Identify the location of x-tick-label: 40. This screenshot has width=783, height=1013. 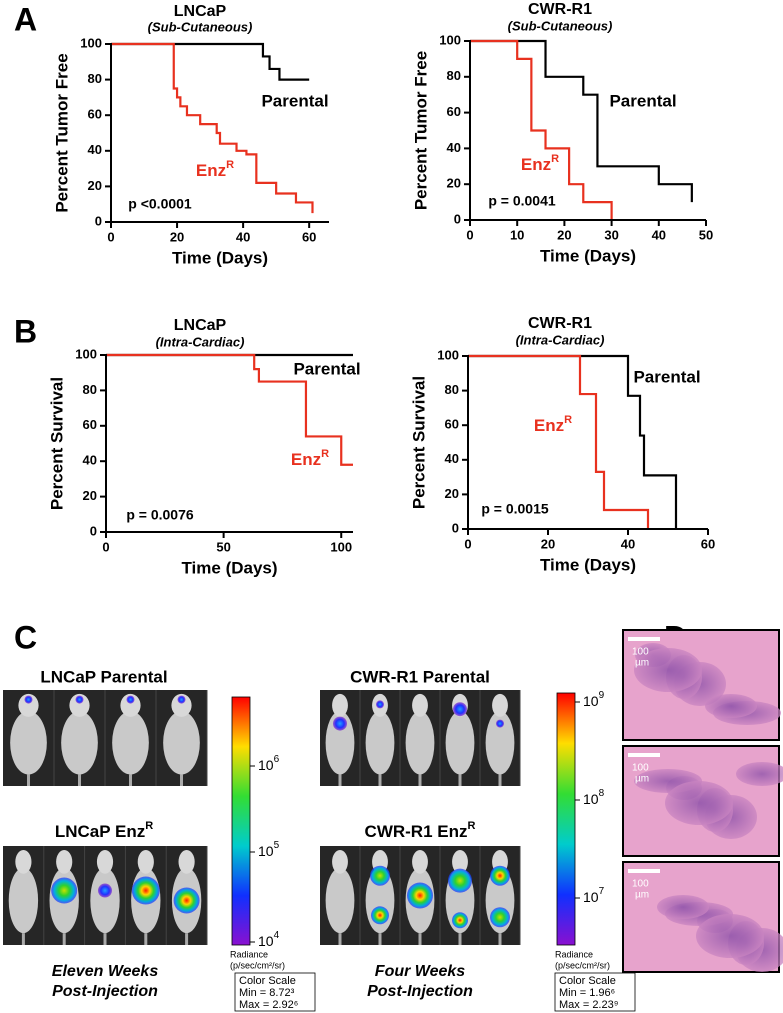
(243, 236).